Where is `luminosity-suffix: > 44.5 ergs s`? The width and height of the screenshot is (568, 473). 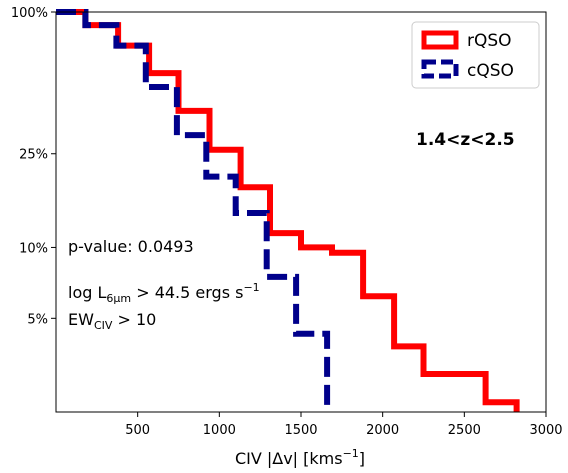
luminosity-suffix: > 44.5 ergs s is located at coordinates (187, 292).